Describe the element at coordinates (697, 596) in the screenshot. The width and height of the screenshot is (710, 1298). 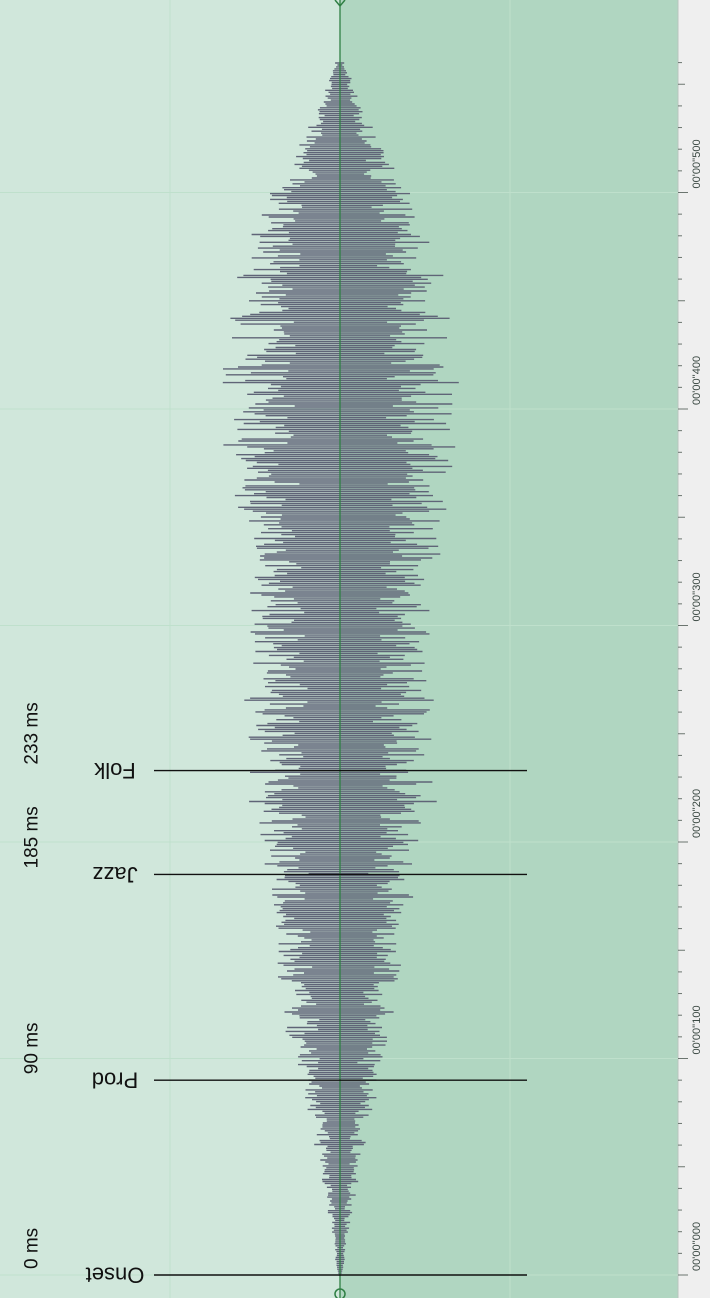
I see `ruler-label: 00'00''300` at that location.